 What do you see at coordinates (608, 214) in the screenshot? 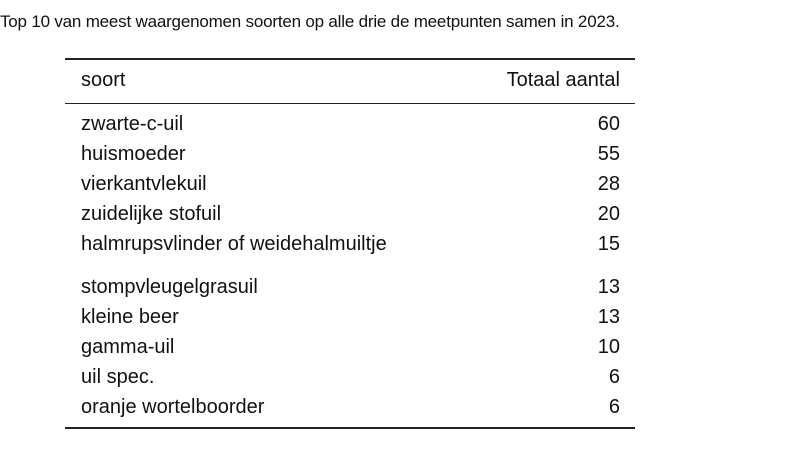
I see `count-cell: 20` at bounding box center [608, 214].